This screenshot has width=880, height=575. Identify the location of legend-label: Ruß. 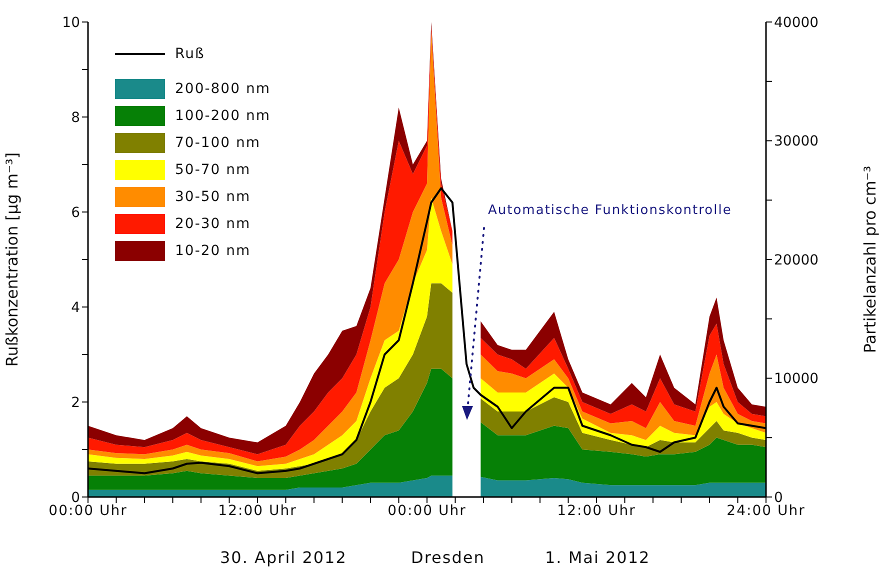
(190, 54).